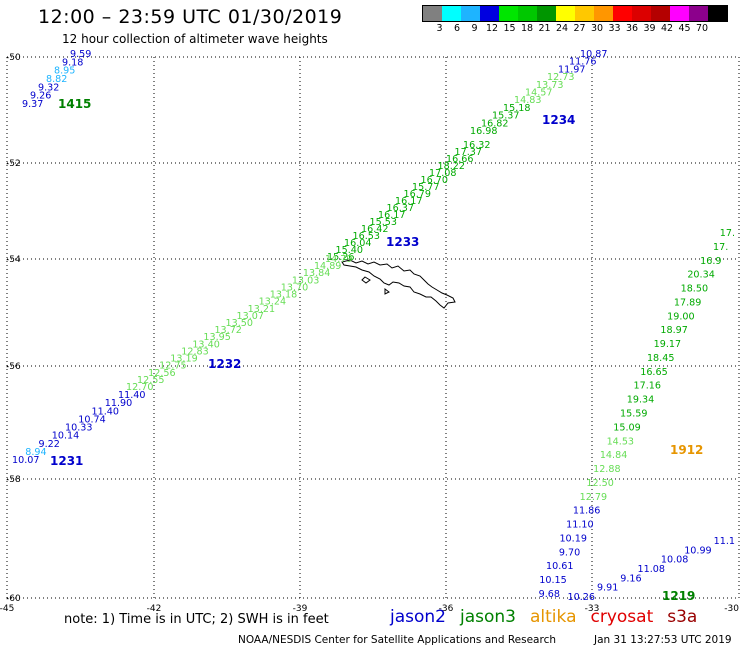  What do you see at coordinates (418, 617) in the screenshot?
I see `satellite-jason2: jason2` at bounding box center [418, 617].